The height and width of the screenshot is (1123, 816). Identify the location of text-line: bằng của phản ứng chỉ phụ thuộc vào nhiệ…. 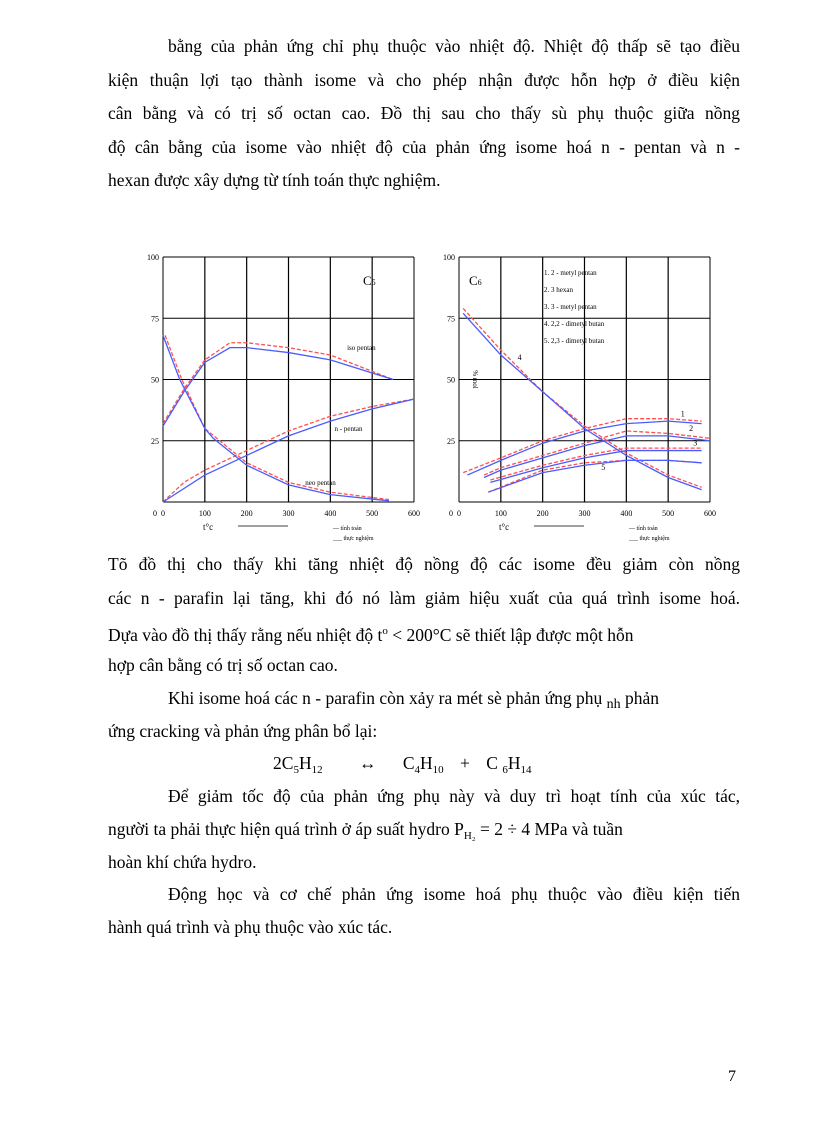
(454, 46).